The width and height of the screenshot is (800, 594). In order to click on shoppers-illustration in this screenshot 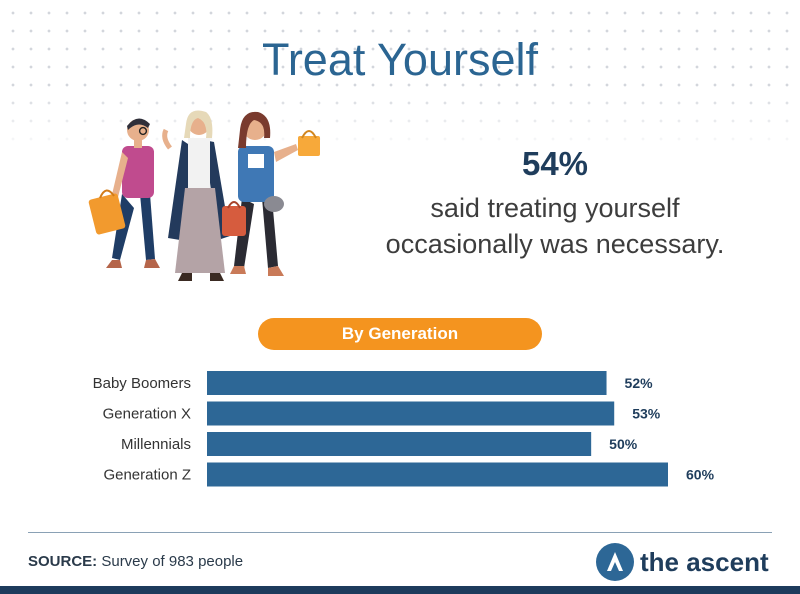, I will do `click(204, 195)`.